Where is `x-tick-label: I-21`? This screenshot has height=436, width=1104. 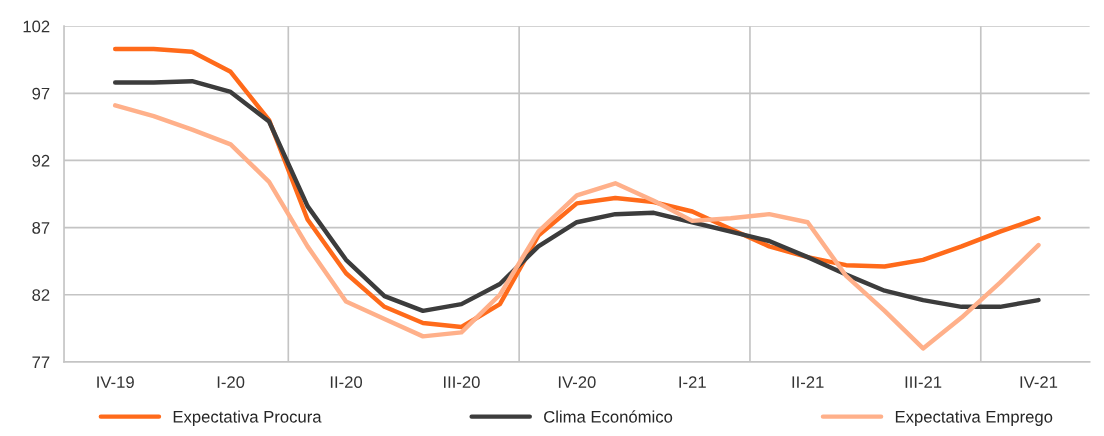 x-tick-label: I-21 is located at coordinates (692, 382).